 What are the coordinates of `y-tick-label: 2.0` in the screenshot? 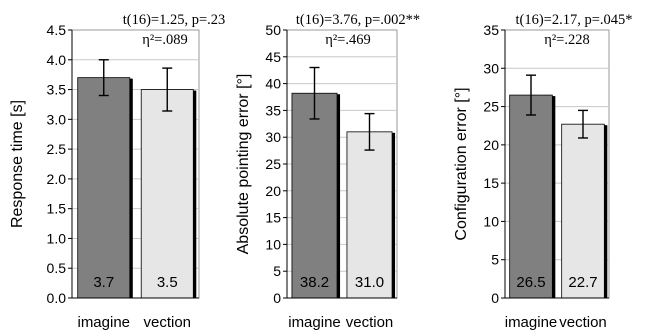 It's located at (57, 179).